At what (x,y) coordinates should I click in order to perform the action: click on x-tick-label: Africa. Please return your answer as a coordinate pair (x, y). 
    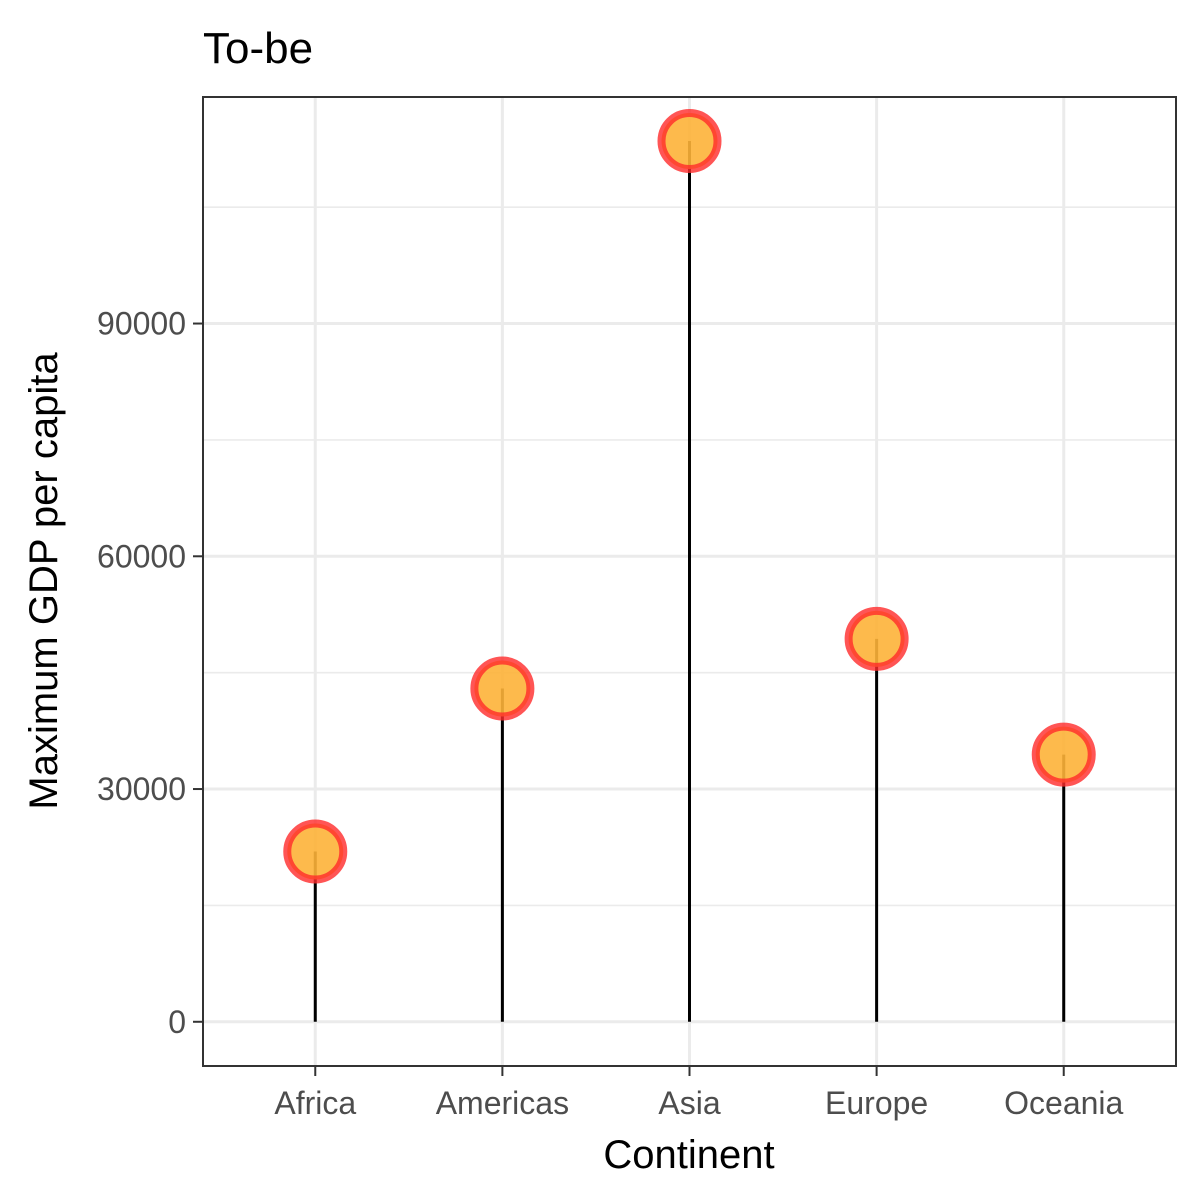
    Looking at the image, I should click on (315, 1103).